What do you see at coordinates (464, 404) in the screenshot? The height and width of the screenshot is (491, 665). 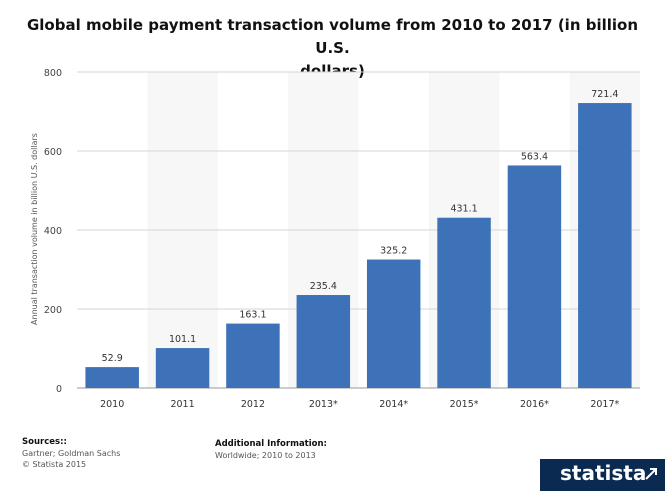 I see `x-tick-label: 2015*` at bounding box center [464, 404].